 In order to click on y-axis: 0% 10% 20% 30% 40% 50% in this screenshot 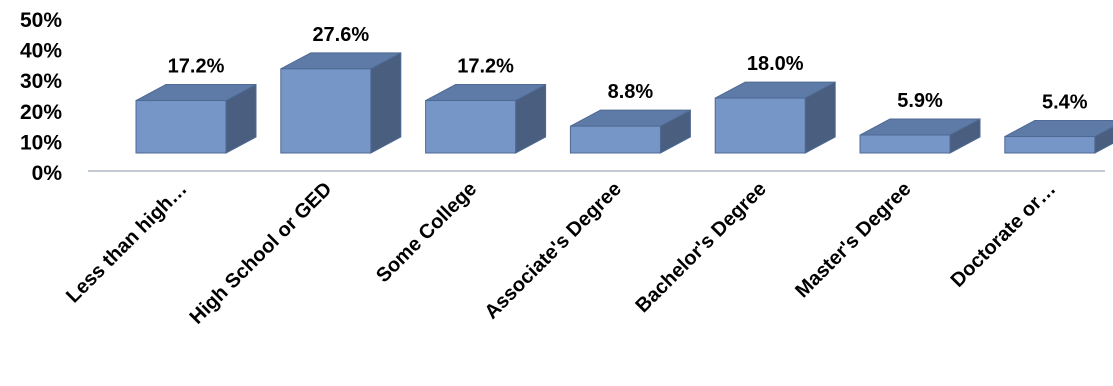, I will do `click(41, 97)`.